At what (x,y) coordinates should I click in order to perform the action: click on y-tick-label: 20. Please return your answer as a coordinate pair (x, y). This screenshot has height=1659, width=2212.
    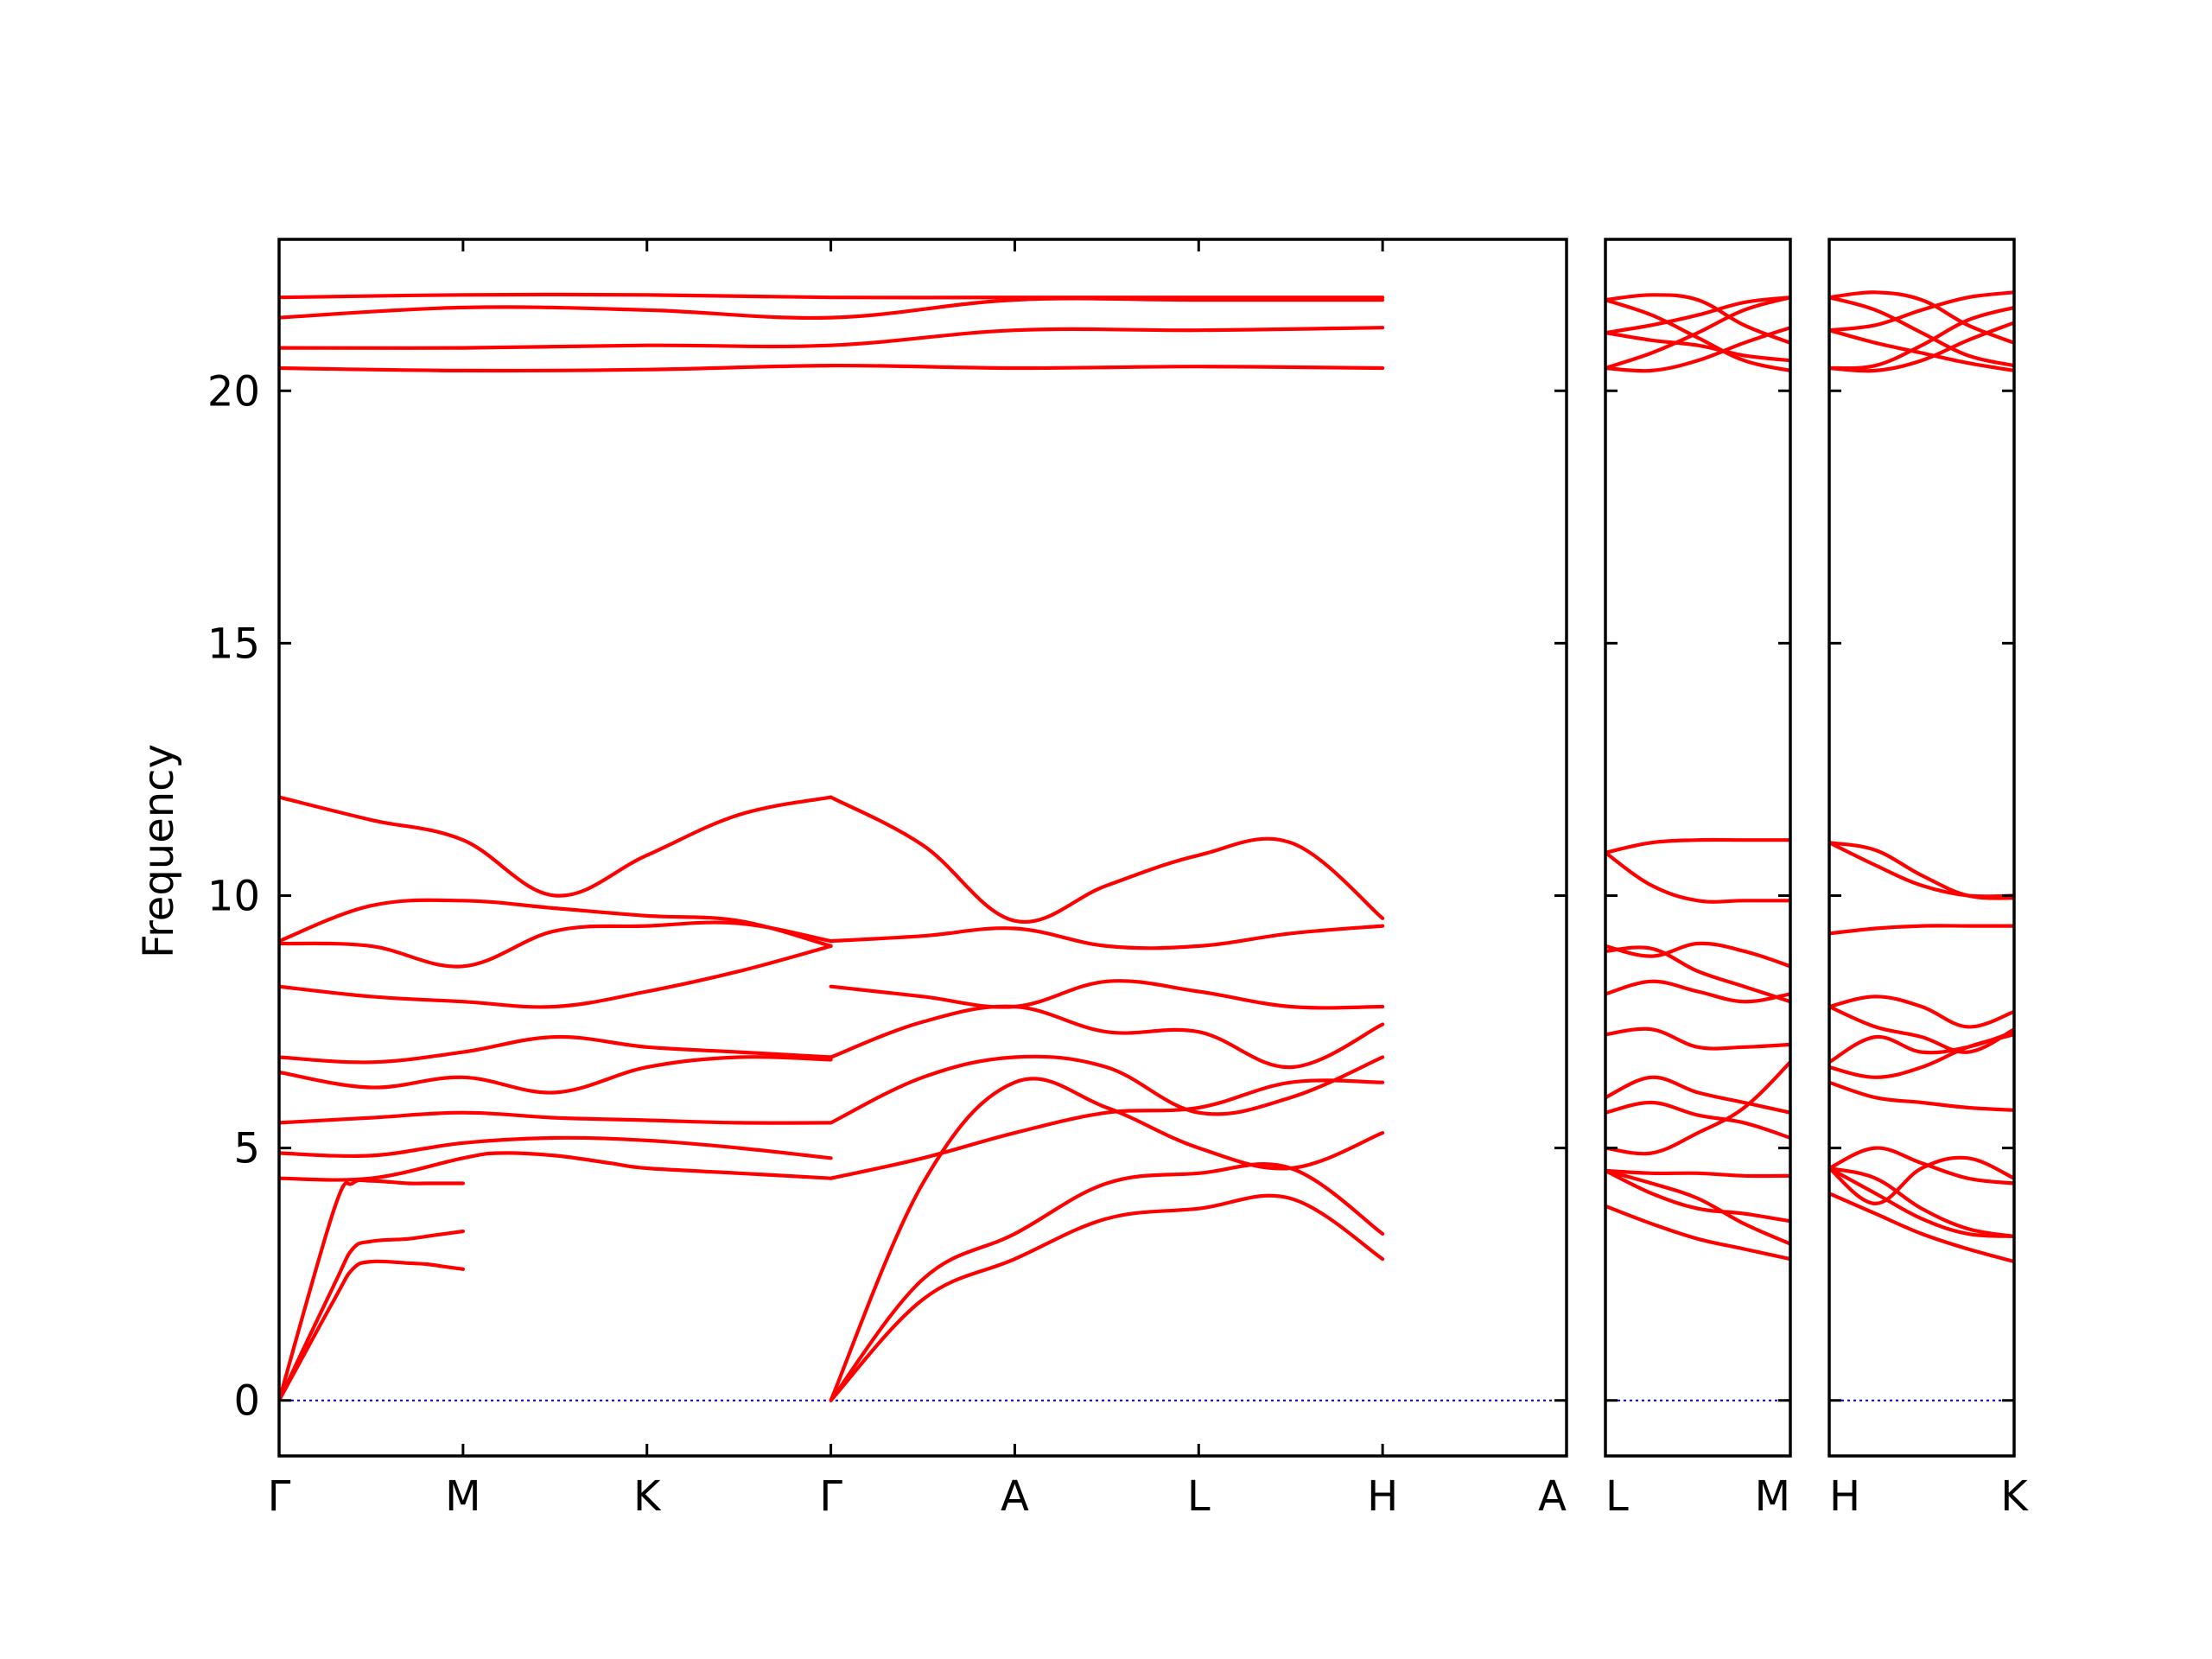
    Looking at the image, I should click on (233, 391).